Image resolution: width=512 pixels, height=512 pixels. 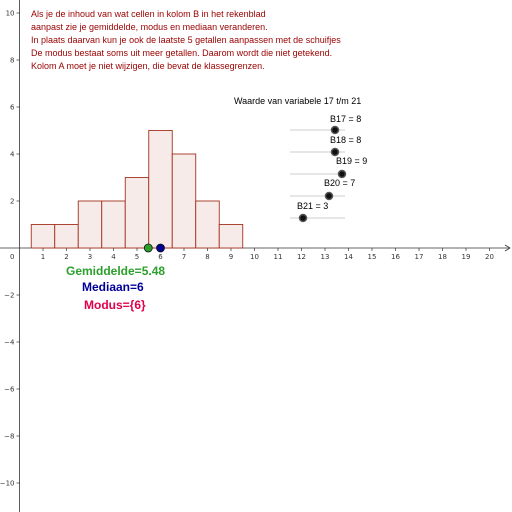 I want to click on slider-b21-knob, so click(x=303, y=218).